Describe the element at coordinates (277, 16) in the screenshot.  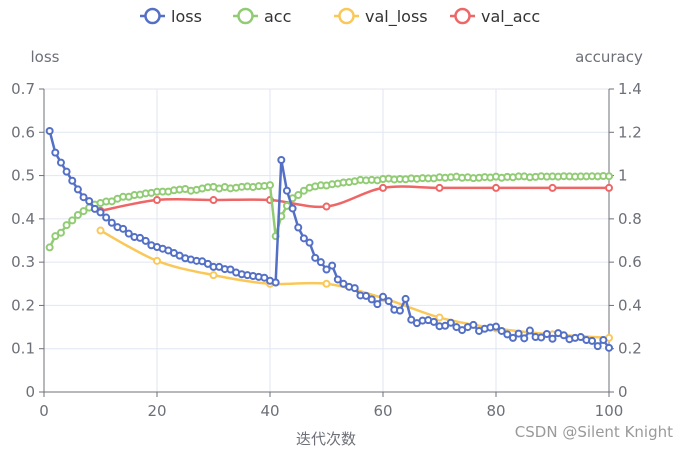
I see `legend-label-acc: acc` at that location.